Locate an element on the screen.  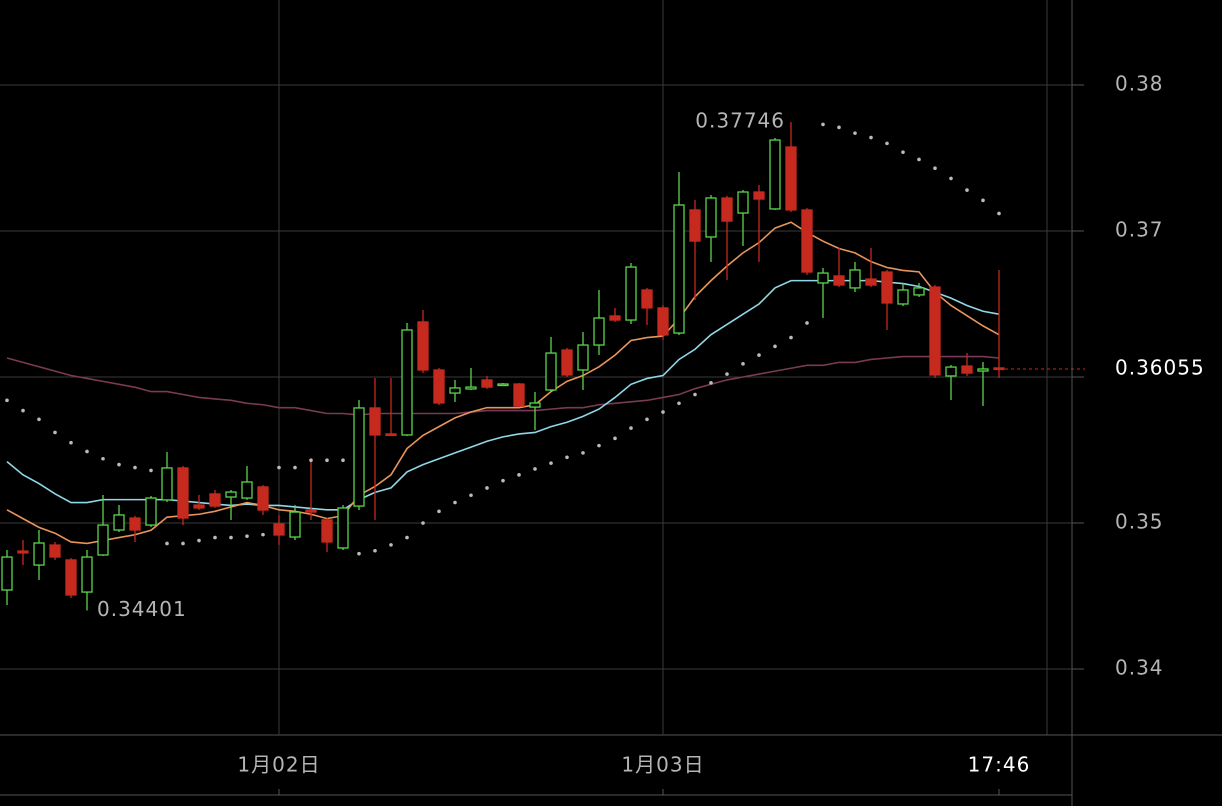
x-tick-label: 17:46 is located at coordinates (999, 765).